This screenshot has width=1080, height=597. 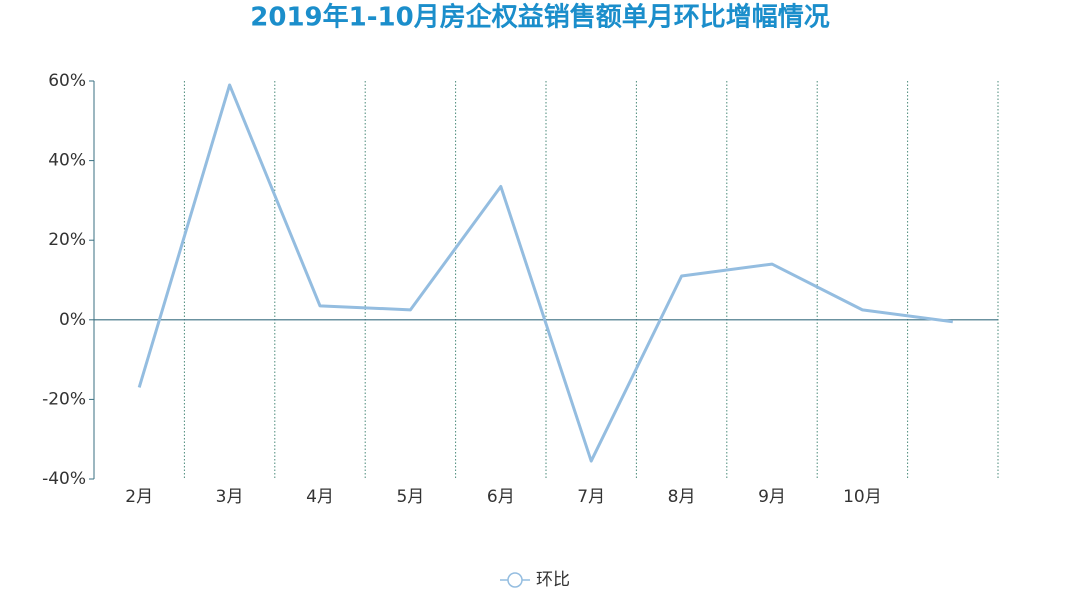 I want to click on y-tick-label: -20%, so click(x=64, y=399).